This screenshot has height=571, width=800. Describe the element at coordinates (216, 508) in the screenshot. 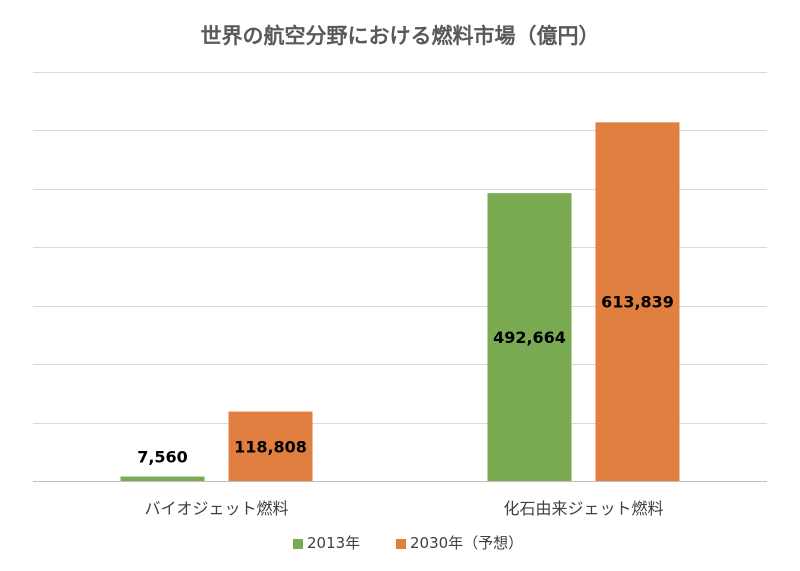

I see `category-label-bio-jet-fuel: バイオジェット燃料` at that location.